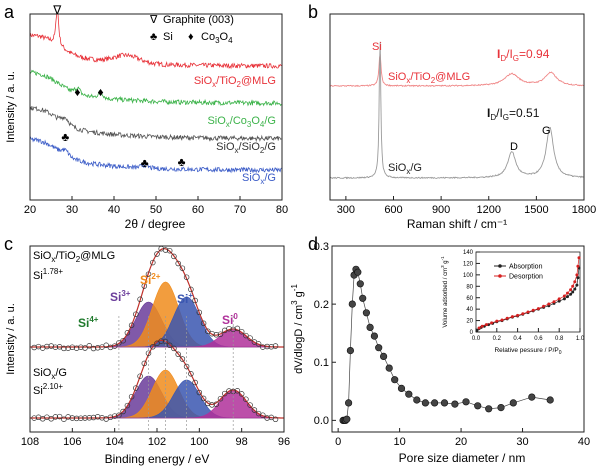  What do you see at coordinates (313, 244) in the screenshot?
I see `panel-d-letter: d` at bounding box center [313, 244].